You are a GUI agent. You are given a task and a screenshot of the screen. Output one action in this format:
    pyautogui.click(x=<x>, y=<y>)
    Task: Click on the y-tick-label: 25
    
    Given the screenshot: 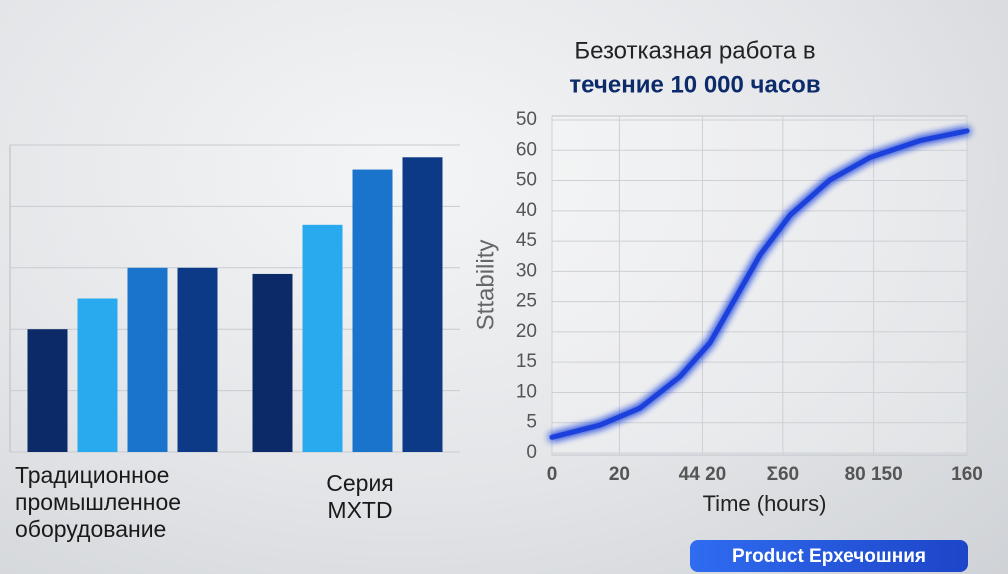 What is the action you would take?
    pyautogui.click(x=526, y=301)
    